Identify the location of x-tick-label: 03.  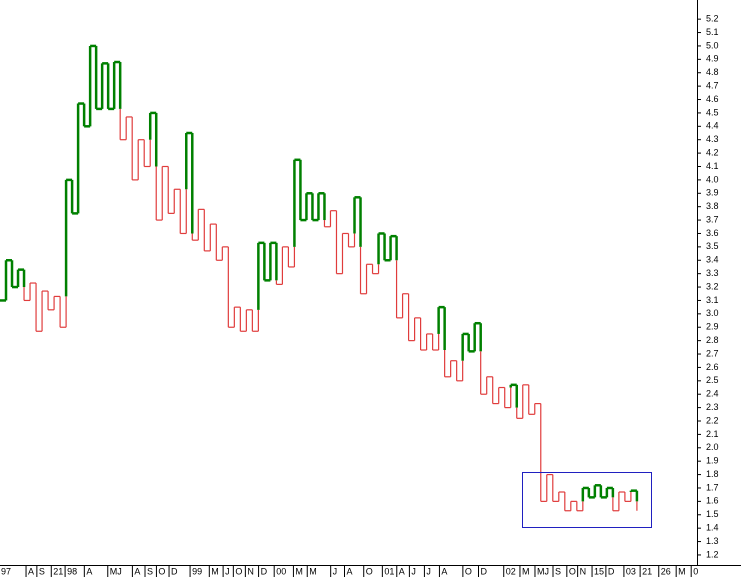
(631, 571).